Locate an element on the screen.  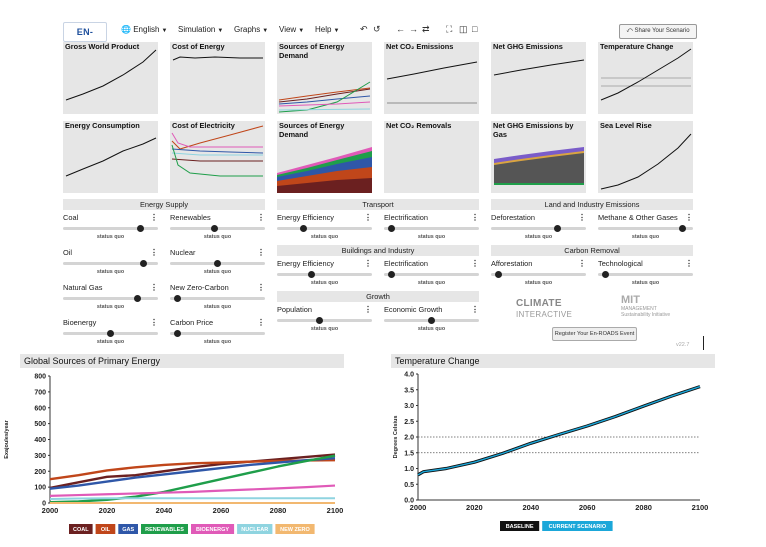
graphs-menu: Graphs ▼ is located at coordinates (251, 29).